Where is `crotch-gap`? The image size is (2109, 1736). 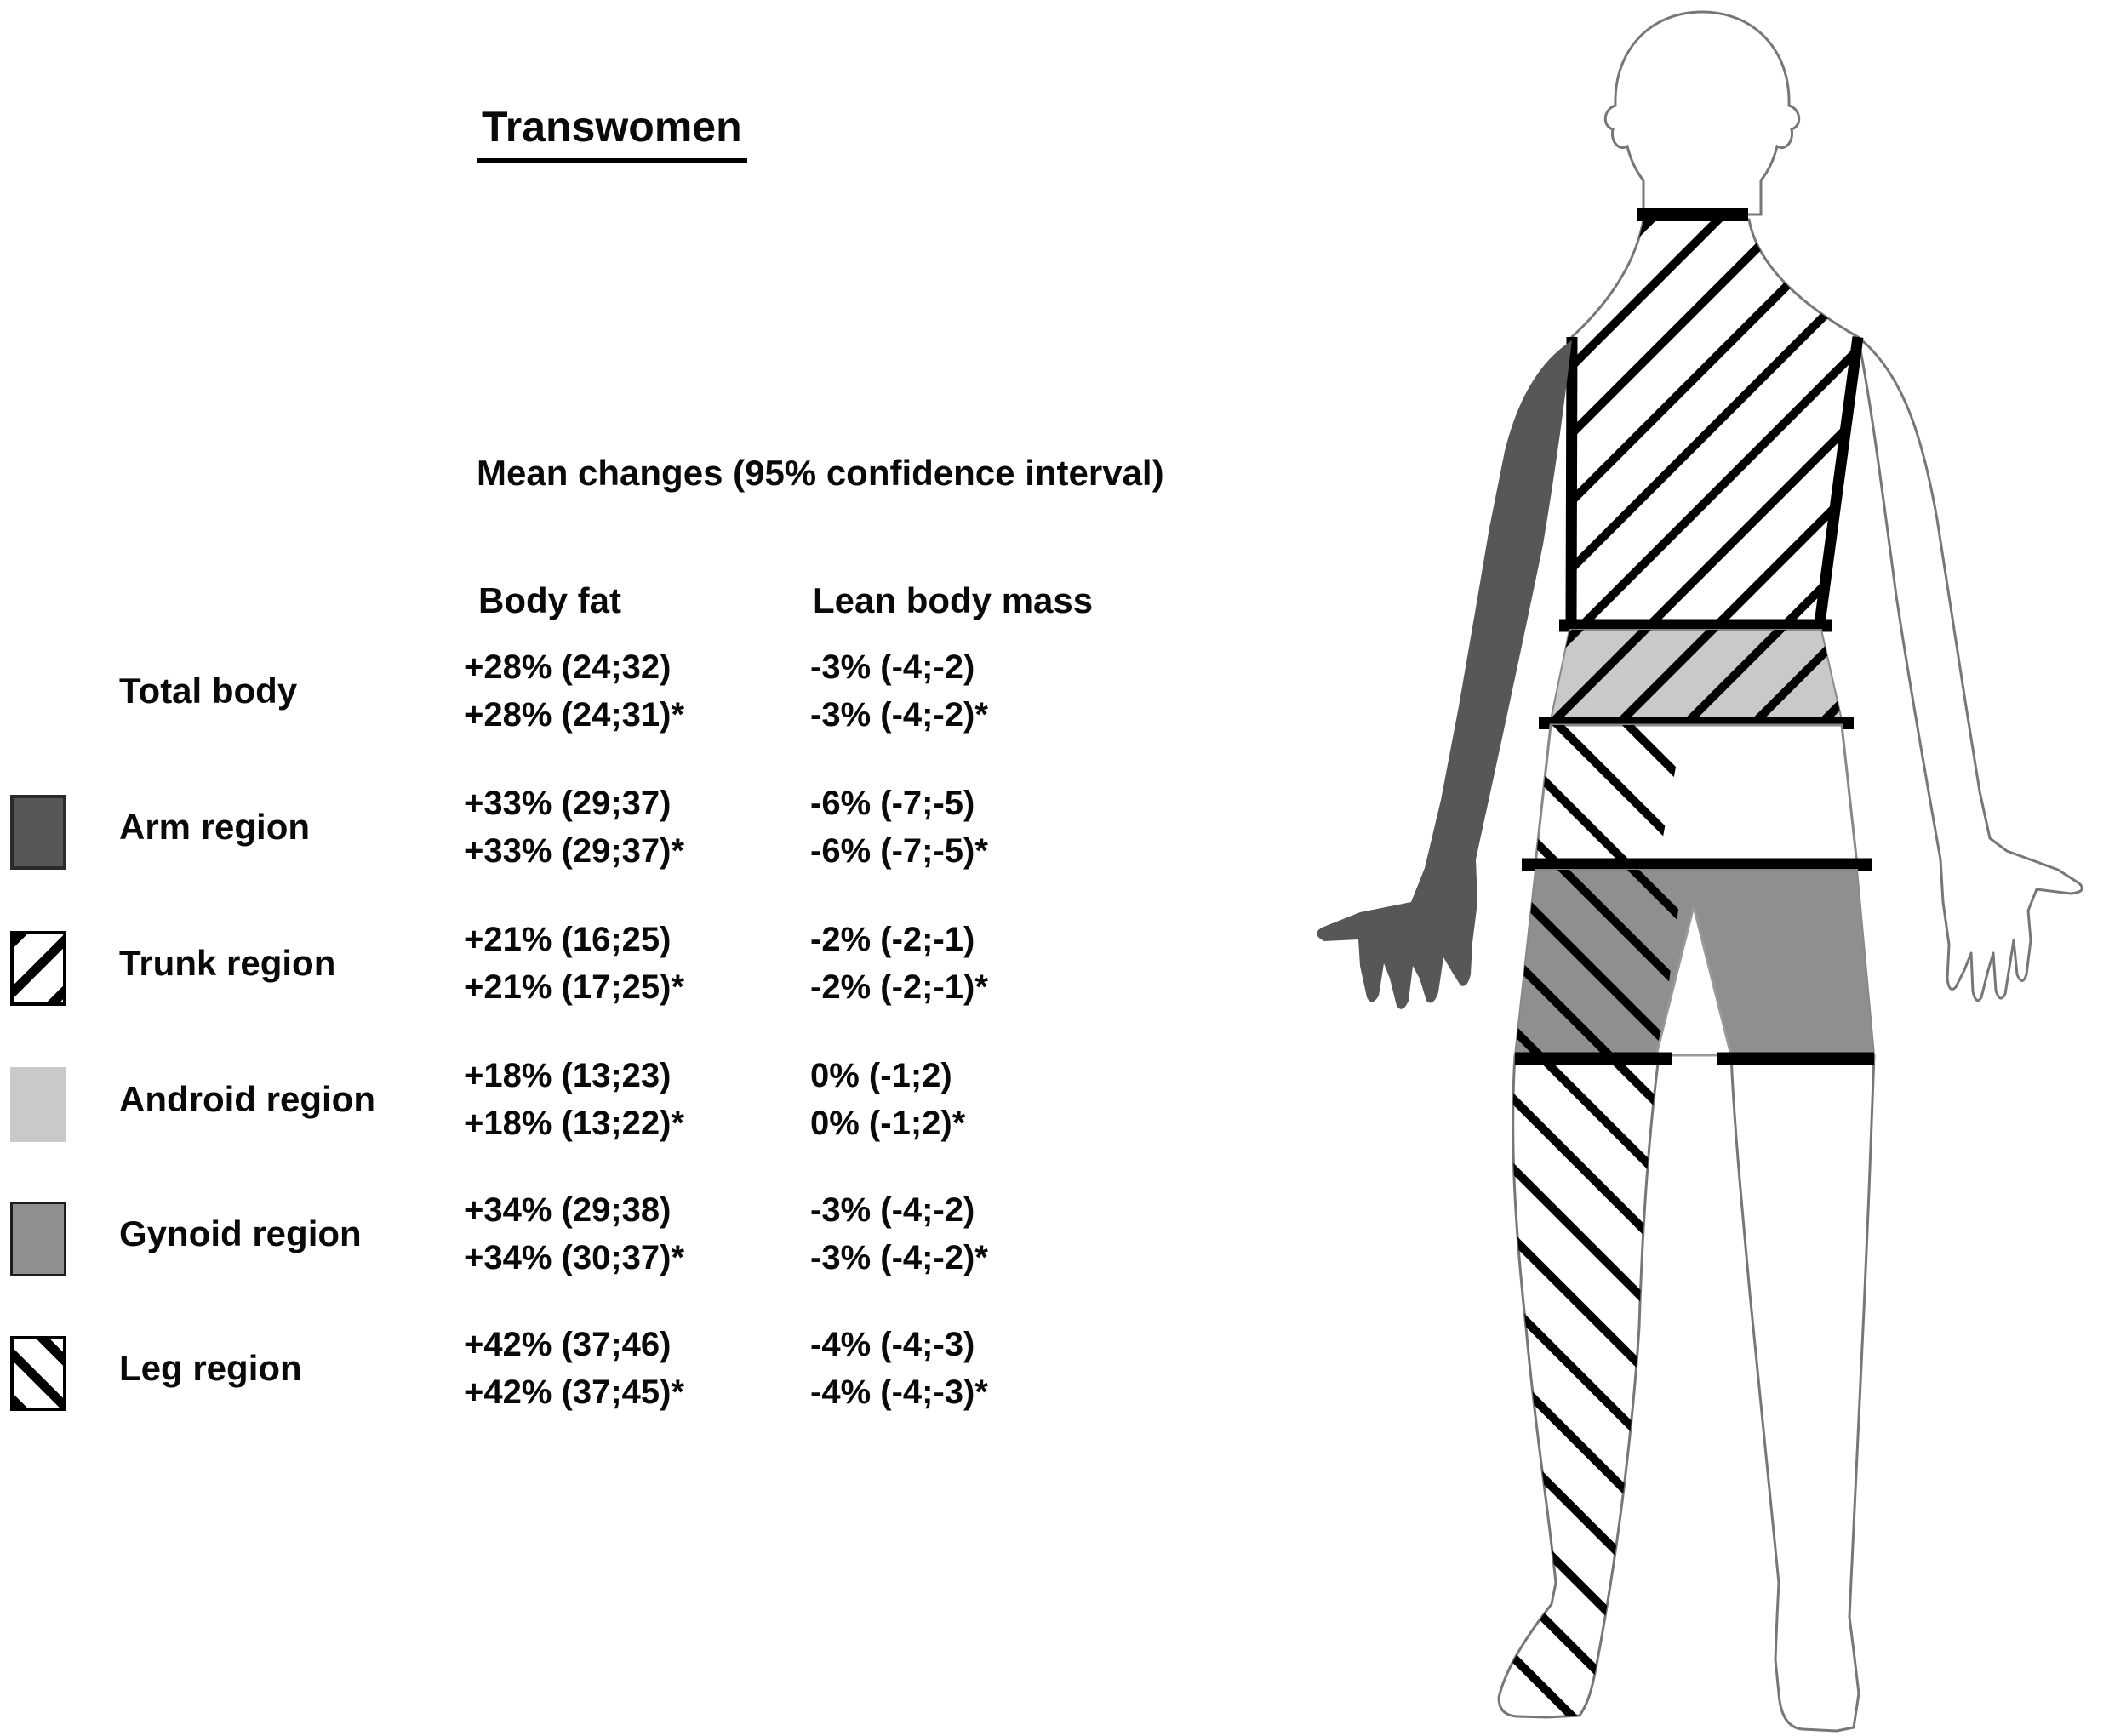 crotch-gap is located at coordinates (1694, 981).